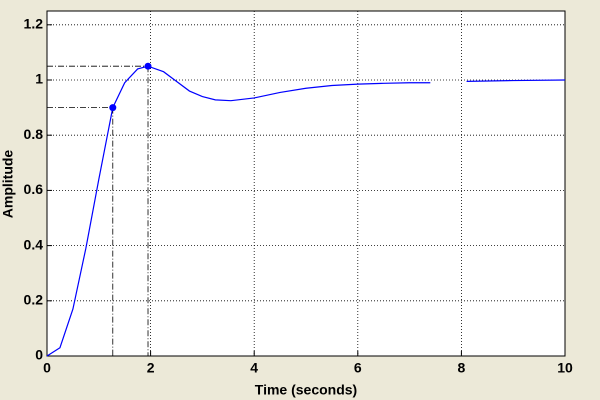 This screenshot has height=400, width=600. What do you see at coordinates (39, 79) in the screenshot?
I see `y-tick-label: 1` at bounding box center [39, 79].